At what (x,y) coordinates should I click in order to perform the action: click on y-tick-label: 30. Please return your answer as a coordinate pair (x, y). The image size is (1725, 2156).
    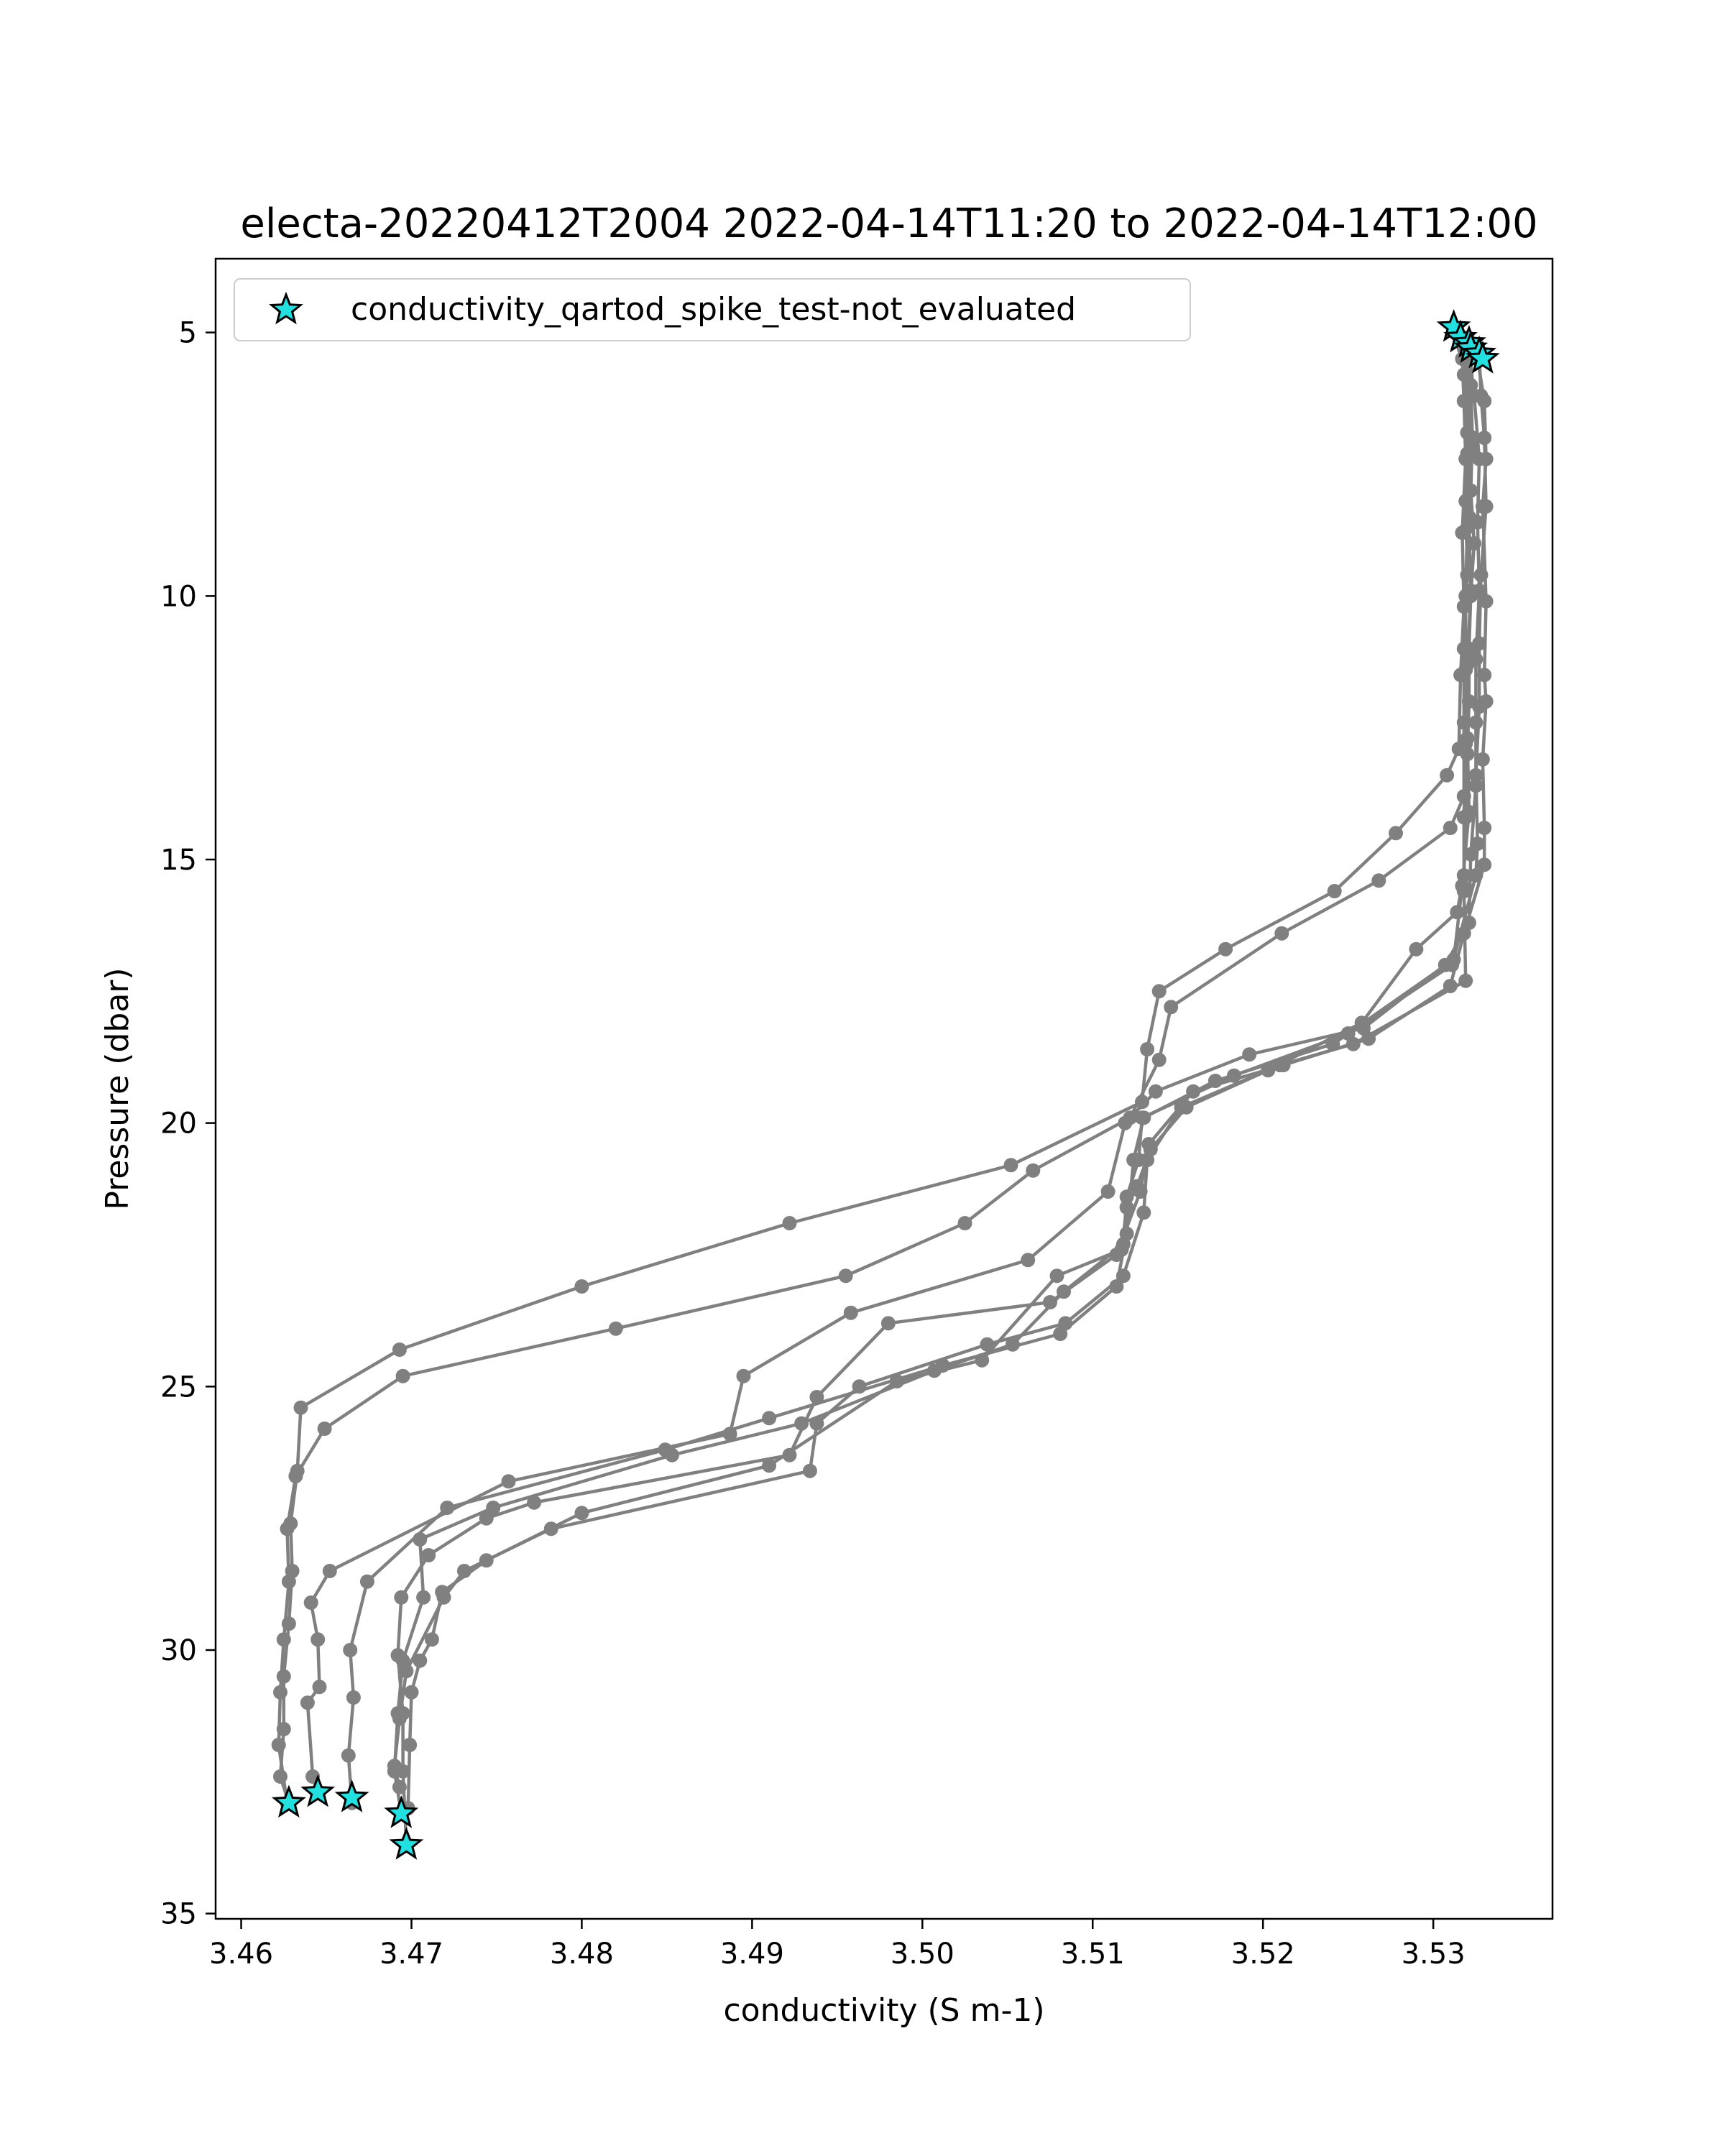
    Looking at the image, I should click on (178, 1651).